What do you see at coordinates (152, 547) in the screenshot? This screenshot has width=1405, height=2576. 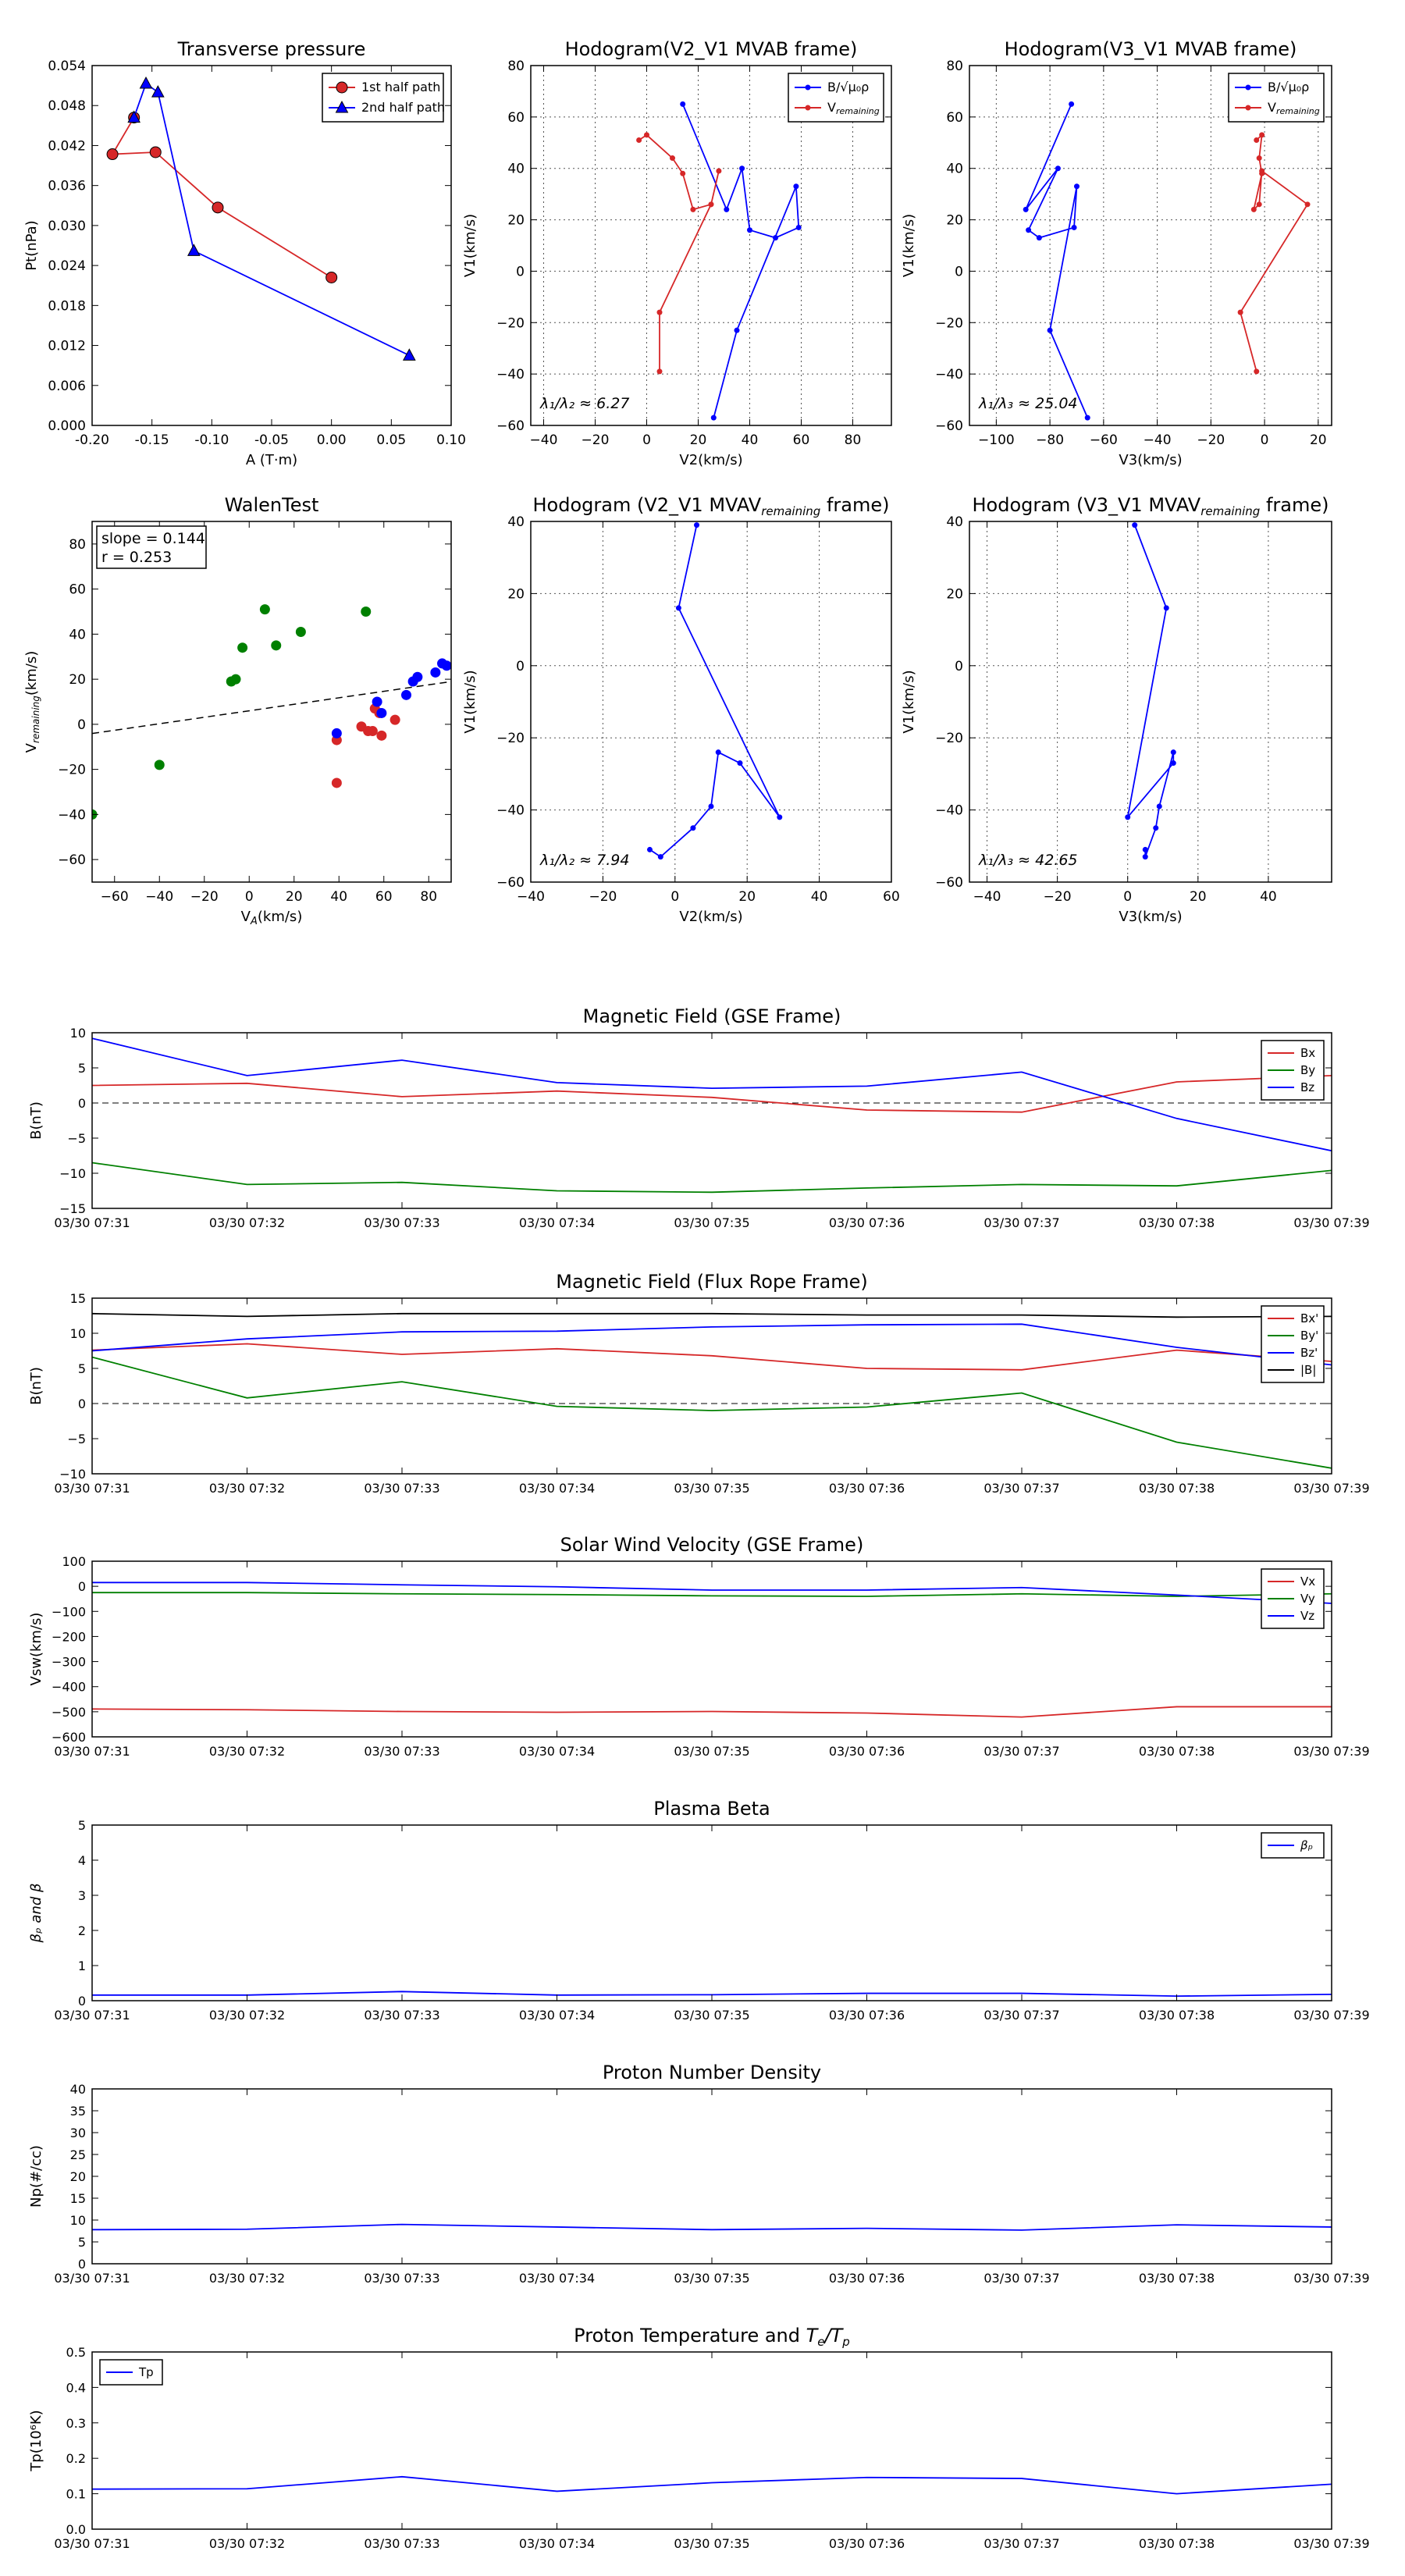 I see `stats-box` at bounding box center [152, 547].